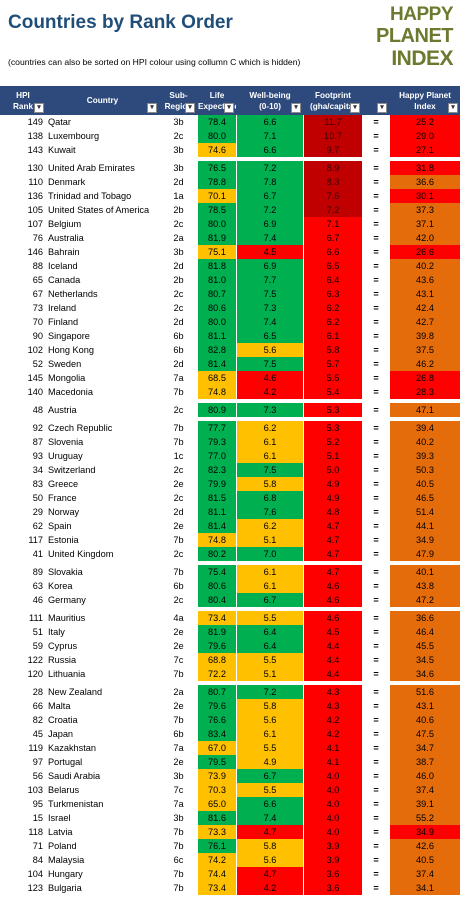 The image size is (460, 904). I want to click on cell-hpi: 34.6, so click(425, 674).